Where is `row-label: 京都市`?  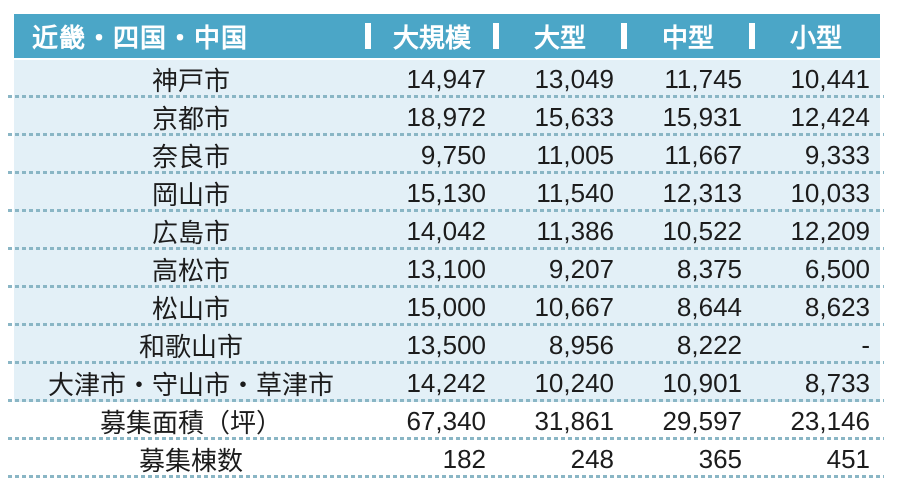 row-label: 京都市 is located at coordinates (190, 118).